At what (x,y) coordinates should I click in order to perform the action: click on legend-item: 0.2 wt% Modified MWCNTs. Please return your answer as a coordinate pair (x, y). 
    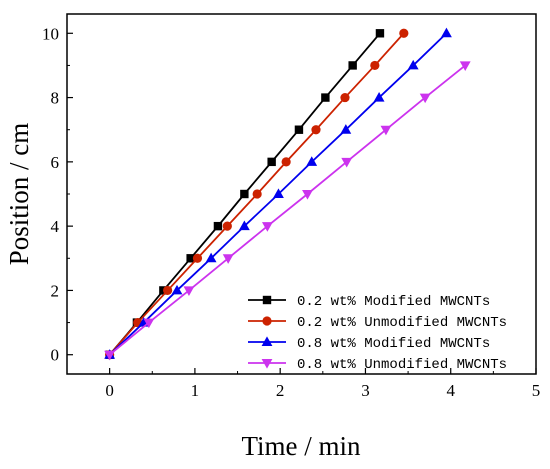
    Looking at the image, I should click on (369, 302).